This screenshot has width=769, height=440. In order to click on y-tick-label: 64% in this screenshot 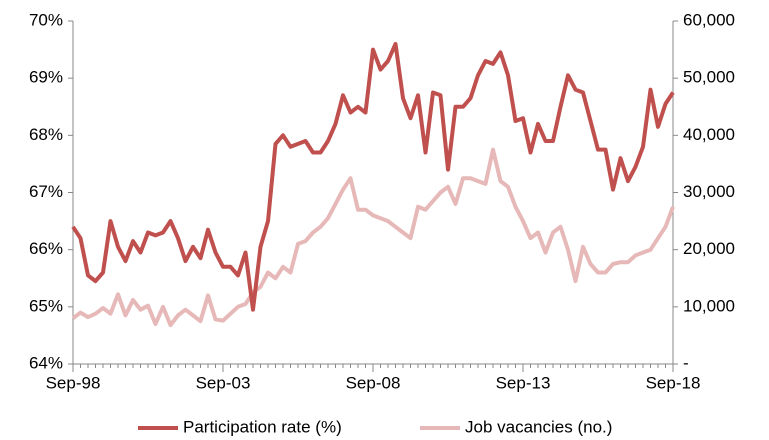, I will do `click(46, 362)`.